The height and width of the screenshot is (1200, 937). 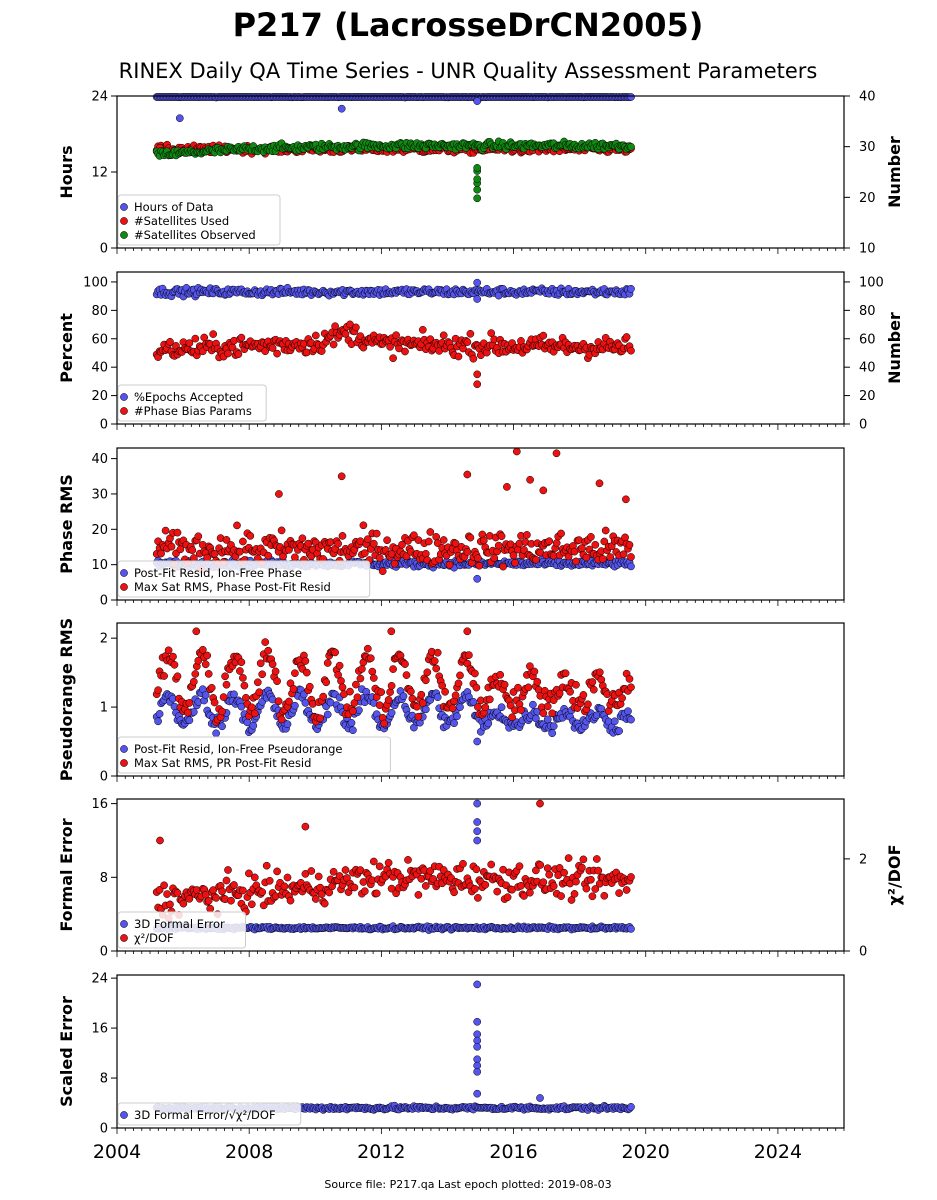 What do you see at coordinates (867, 311) in the screenshot?
I see `y-tick-label-right: 80` at bounding box center [867, 311].